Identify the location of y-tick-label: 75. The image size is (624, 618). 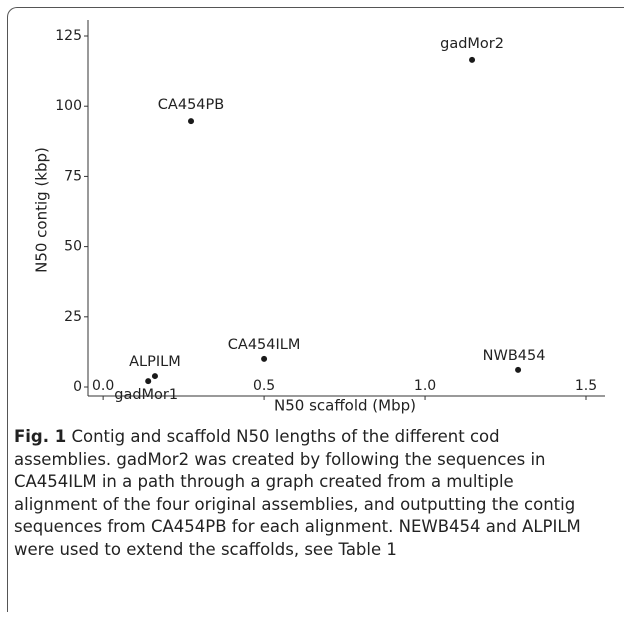
(73, 176).